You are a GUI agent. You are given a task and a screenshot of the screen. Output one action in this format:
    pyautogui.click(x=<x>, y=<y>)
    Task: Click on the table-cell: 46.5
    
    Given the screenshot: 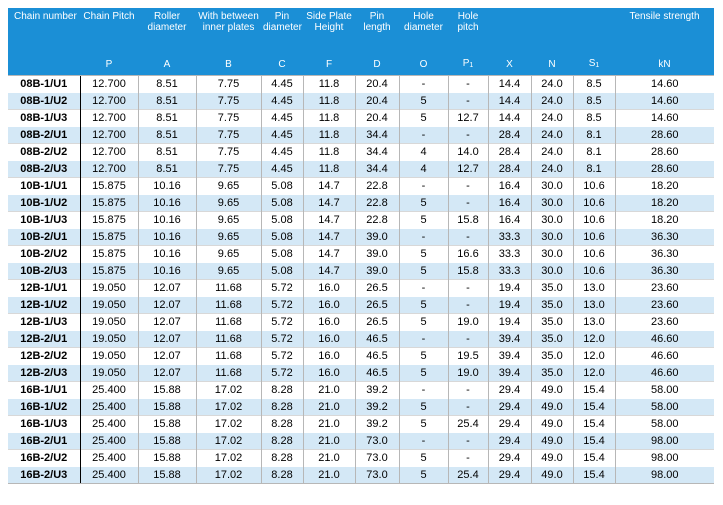 What is the action you would take?
    pyautogui.click(x=376, y=356)
    